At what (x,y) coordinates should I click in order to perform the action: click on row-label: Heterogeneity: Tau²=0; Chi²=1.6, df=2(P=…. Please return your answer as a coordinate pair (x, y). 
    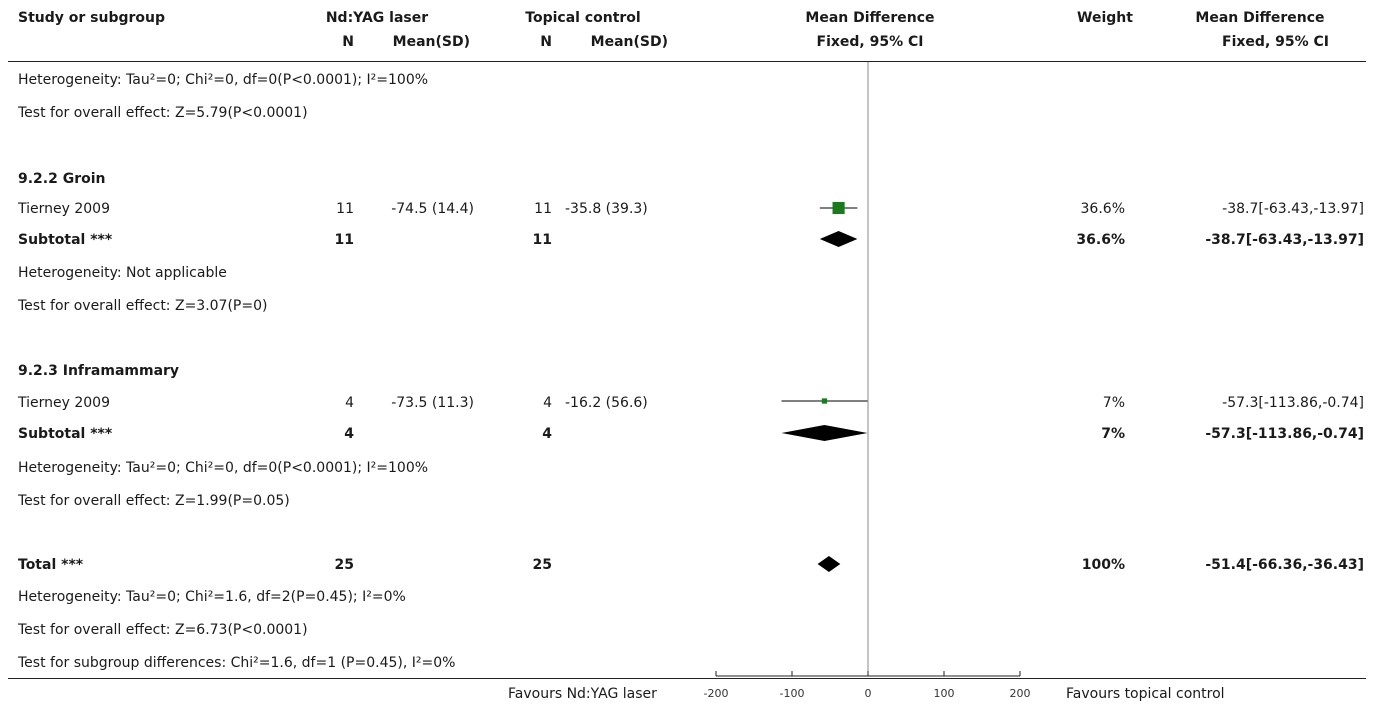
    Looking at the image, I should click on (212, 597).